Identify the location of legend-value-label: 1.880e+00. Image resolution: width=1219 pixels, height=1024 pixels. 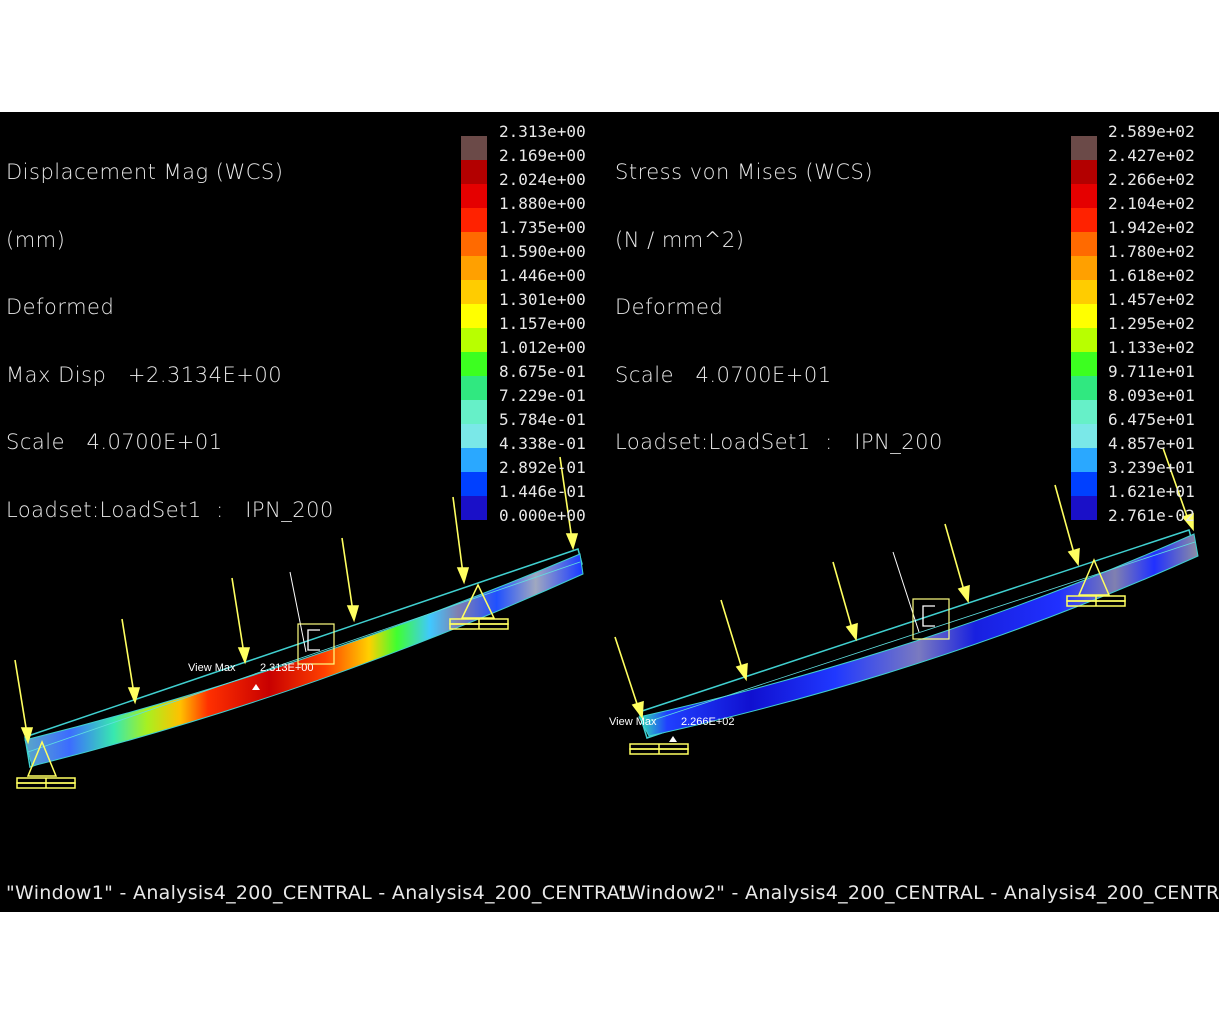
(542, 203).